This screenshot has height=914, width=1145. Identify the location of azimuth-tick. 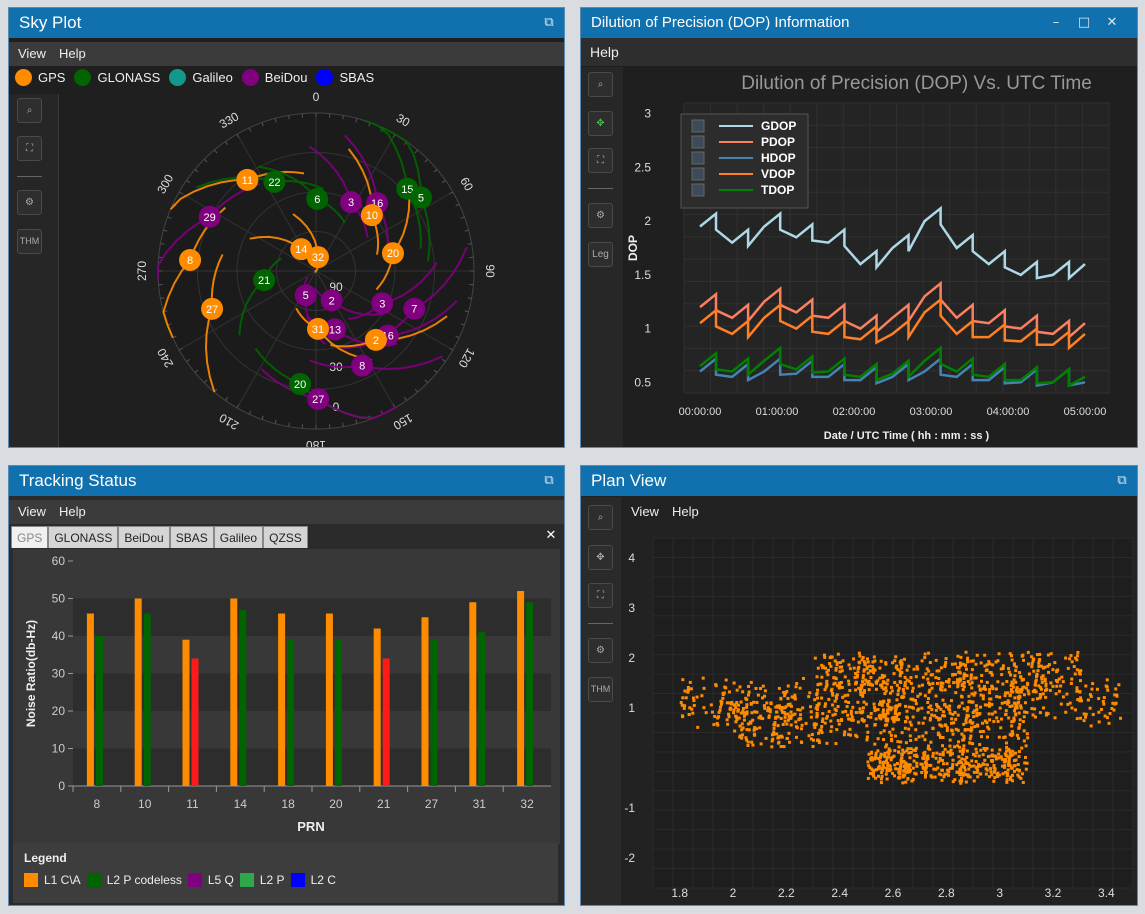
(196, 171).